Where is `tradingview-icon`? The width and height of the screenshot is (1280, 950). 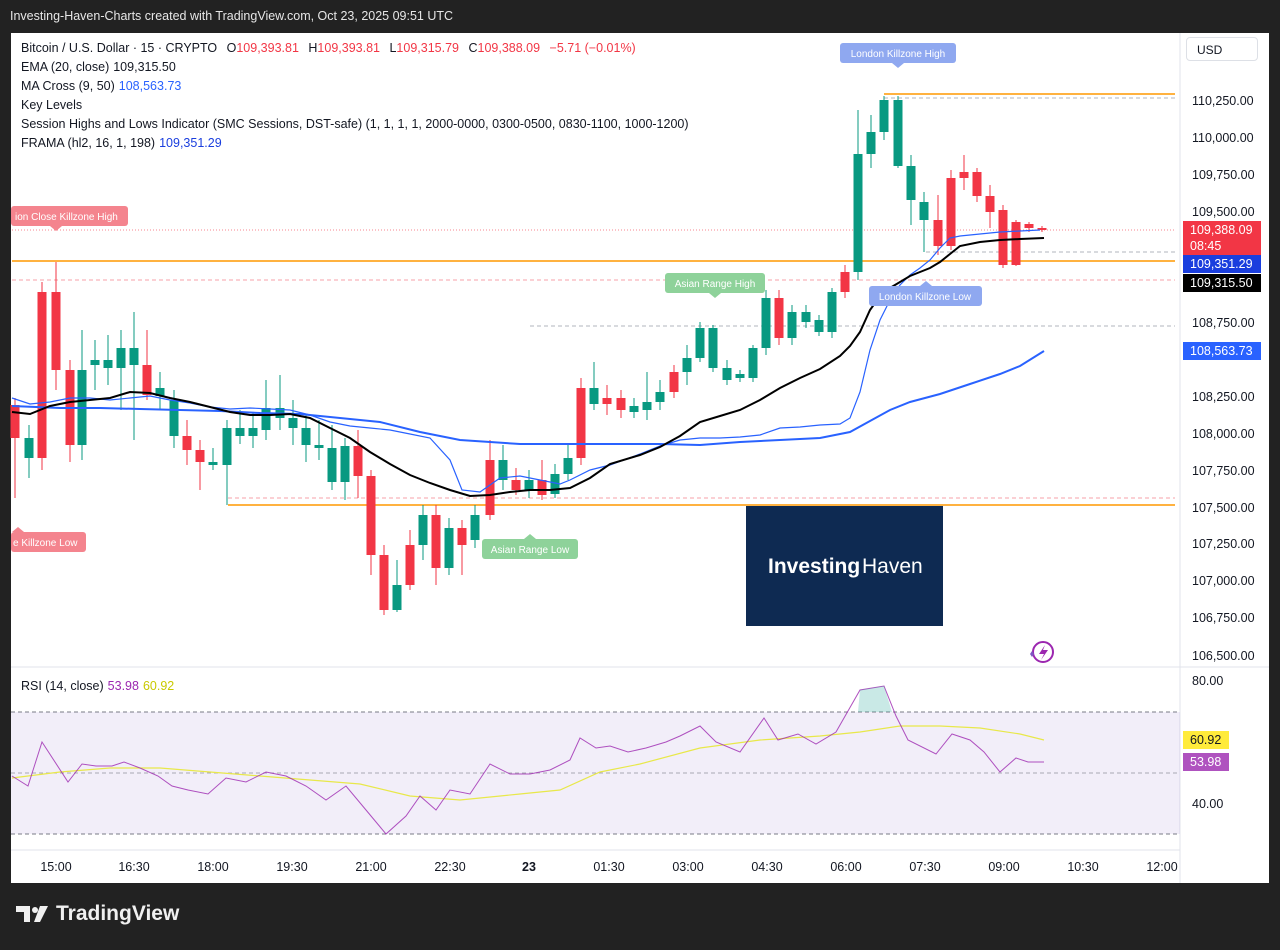
tradingview-icon is located at coordinates (32, 914).